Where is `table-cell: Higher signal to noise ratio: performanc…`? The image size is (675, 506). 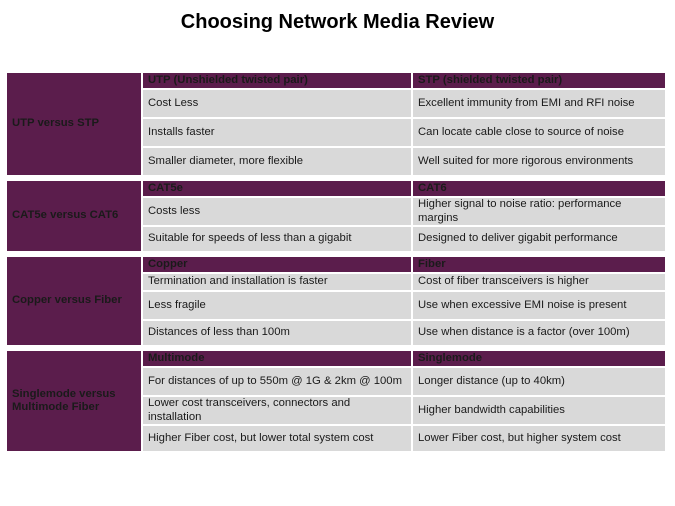 table-cell: Higher signal to noise ratio: performanc… is located at coordinates (540, 212).